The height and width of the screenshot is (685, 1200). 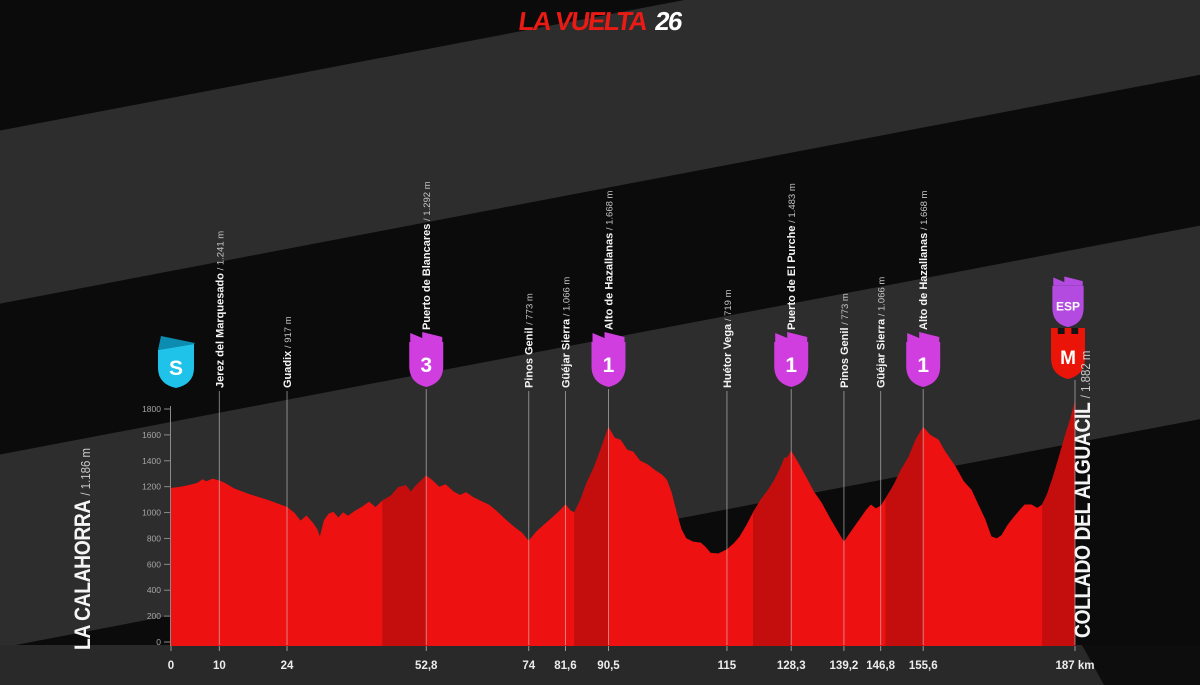 I want to click on km-axis-label: 146,8, so click(x=880, y=666).